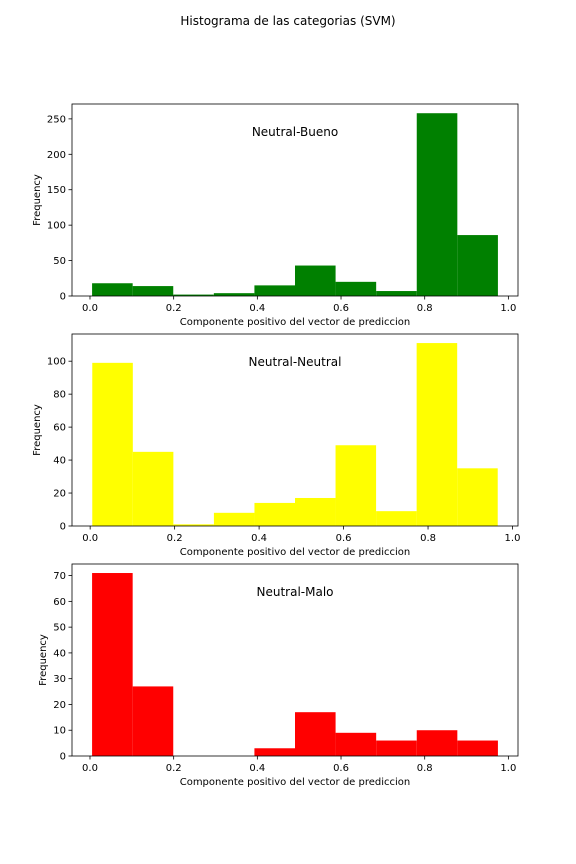 The width and height of the screenshot is (576, 864). Describe the element at coordinates (56, 155) in the screenshot. I see `y-tick-label: 200` at that location.